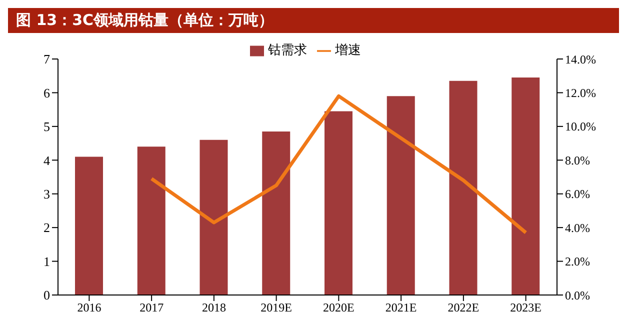 This screenshot has width=627, height=335. Describe the element at coordinates (47, 295) in the screenshot. I see `y-tick-label: 0` at that location.